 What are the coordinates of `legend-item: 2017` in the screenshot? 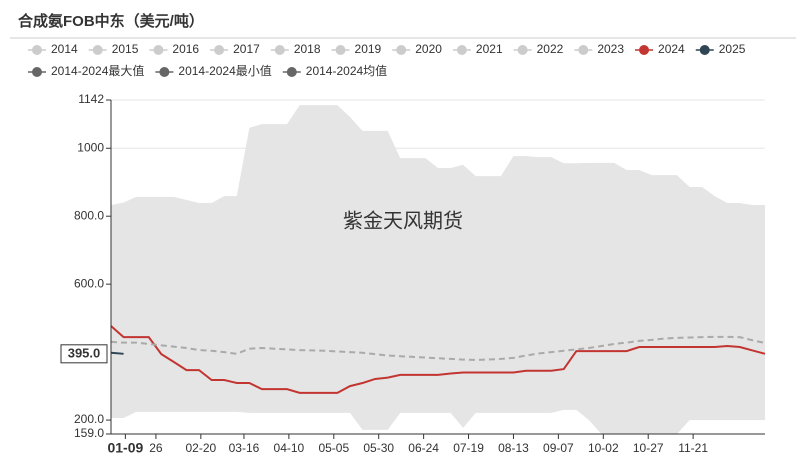 It's located at (235, 49).